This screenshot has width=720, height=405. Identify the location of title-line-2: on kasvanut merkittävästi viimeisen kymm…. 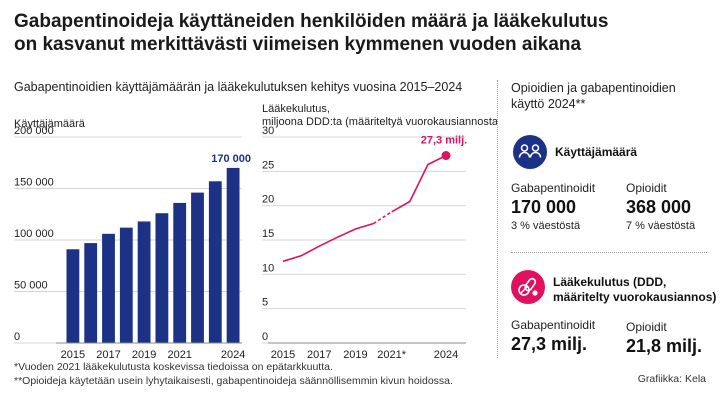
(298, 44).